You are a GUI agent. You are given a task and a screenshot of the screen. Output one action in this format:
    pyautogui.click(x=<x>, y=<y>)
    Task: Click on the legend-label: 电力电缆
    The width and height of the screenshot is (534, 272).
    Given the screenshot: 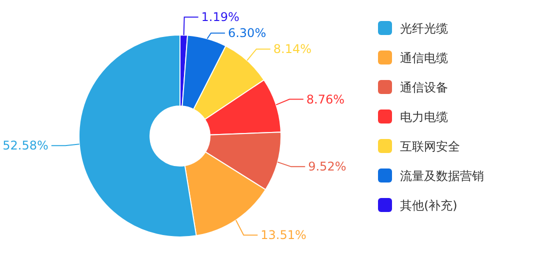 What is the action you would take?
    pyautogui.click(x=424, y=117)
    